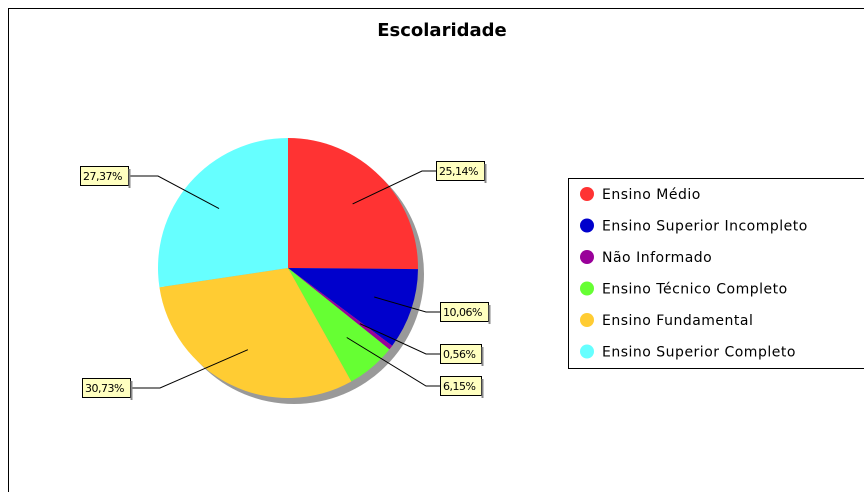 Image resolution: width=864 pixels, height=492 pixels. Describe the element at coordinates (104, 388) in the screenshot. I see `data-label: 30,73%` at that location.